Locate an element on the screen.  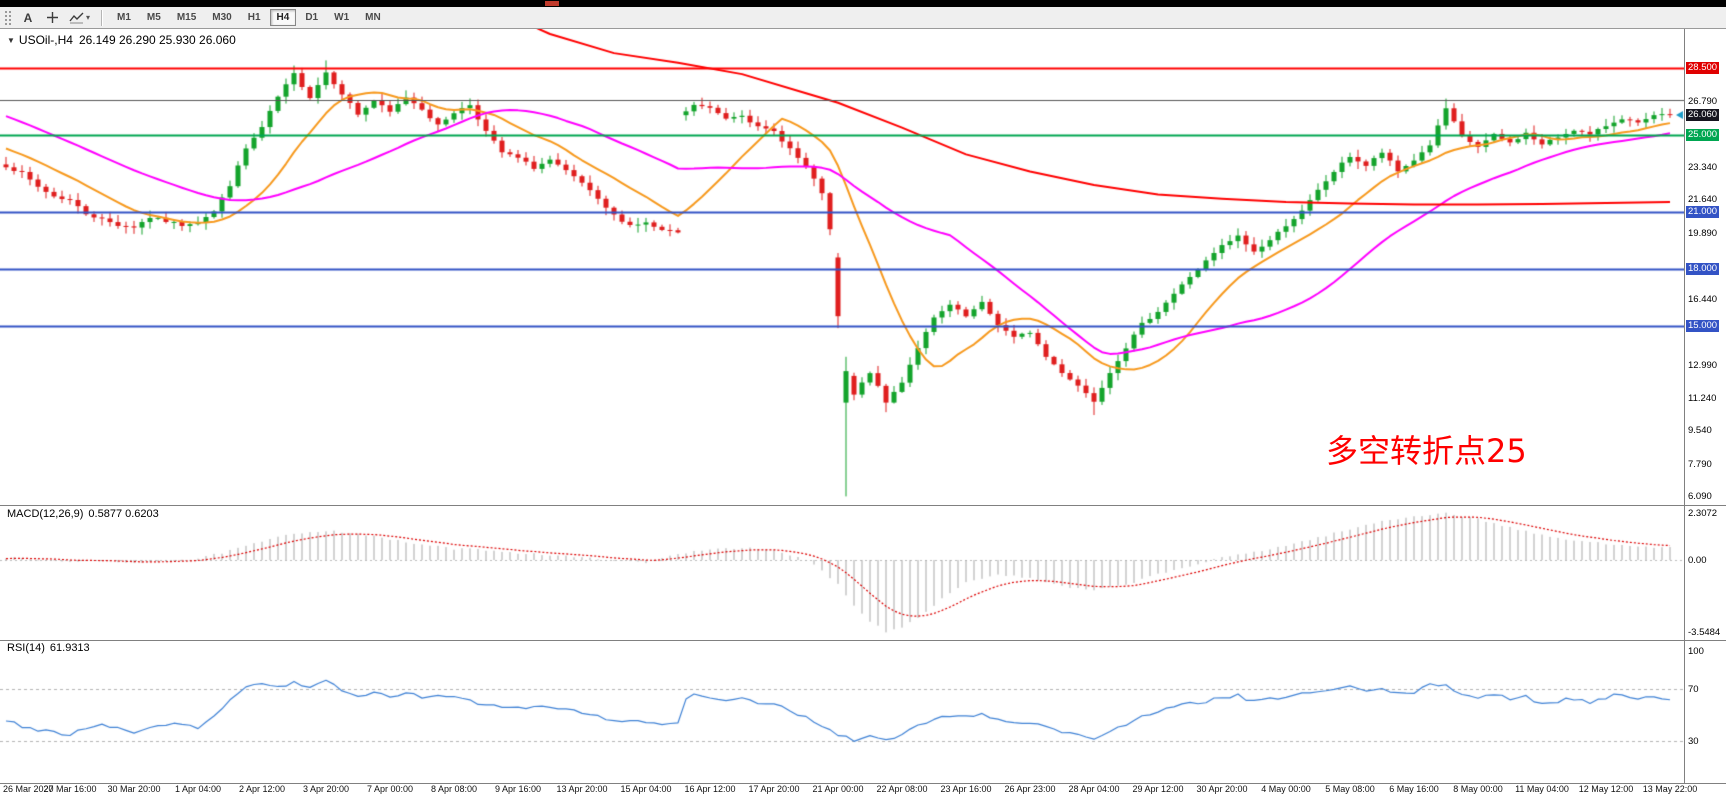
chart-title: ▼ USOil-,H4 26.149 26.290 25.930 26.060 is located at coordinates (121, 40).